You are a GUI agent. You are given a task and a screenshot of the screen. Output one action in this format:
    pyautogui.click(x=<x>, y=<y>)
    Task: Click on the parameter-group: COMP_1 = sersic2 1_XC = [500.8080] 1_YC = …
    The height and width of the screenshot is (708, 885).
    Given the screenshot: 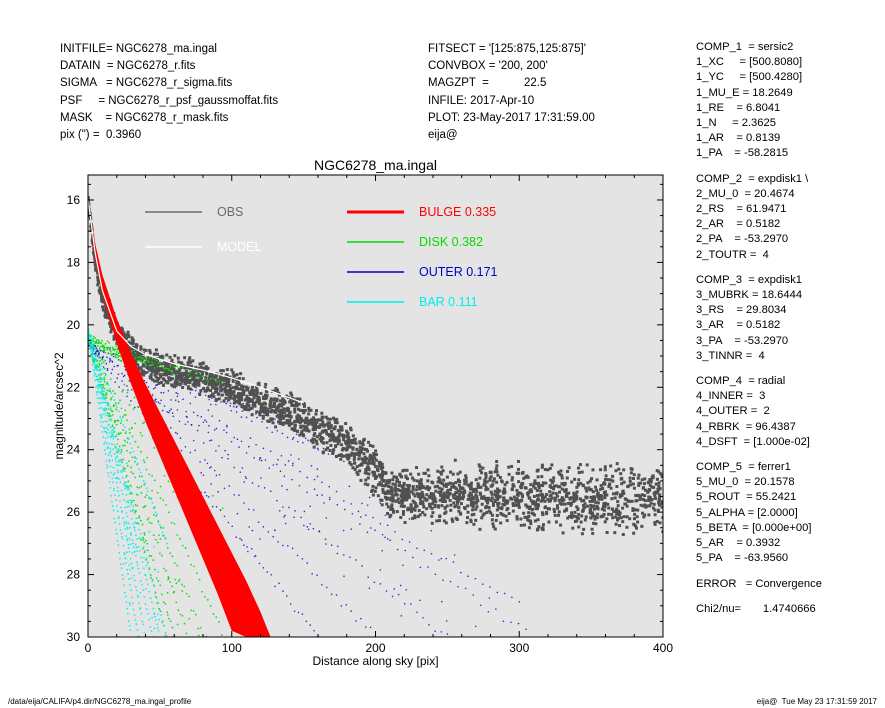 What is the action you would take?
    pyautogui.click(x=759, y=101)
    